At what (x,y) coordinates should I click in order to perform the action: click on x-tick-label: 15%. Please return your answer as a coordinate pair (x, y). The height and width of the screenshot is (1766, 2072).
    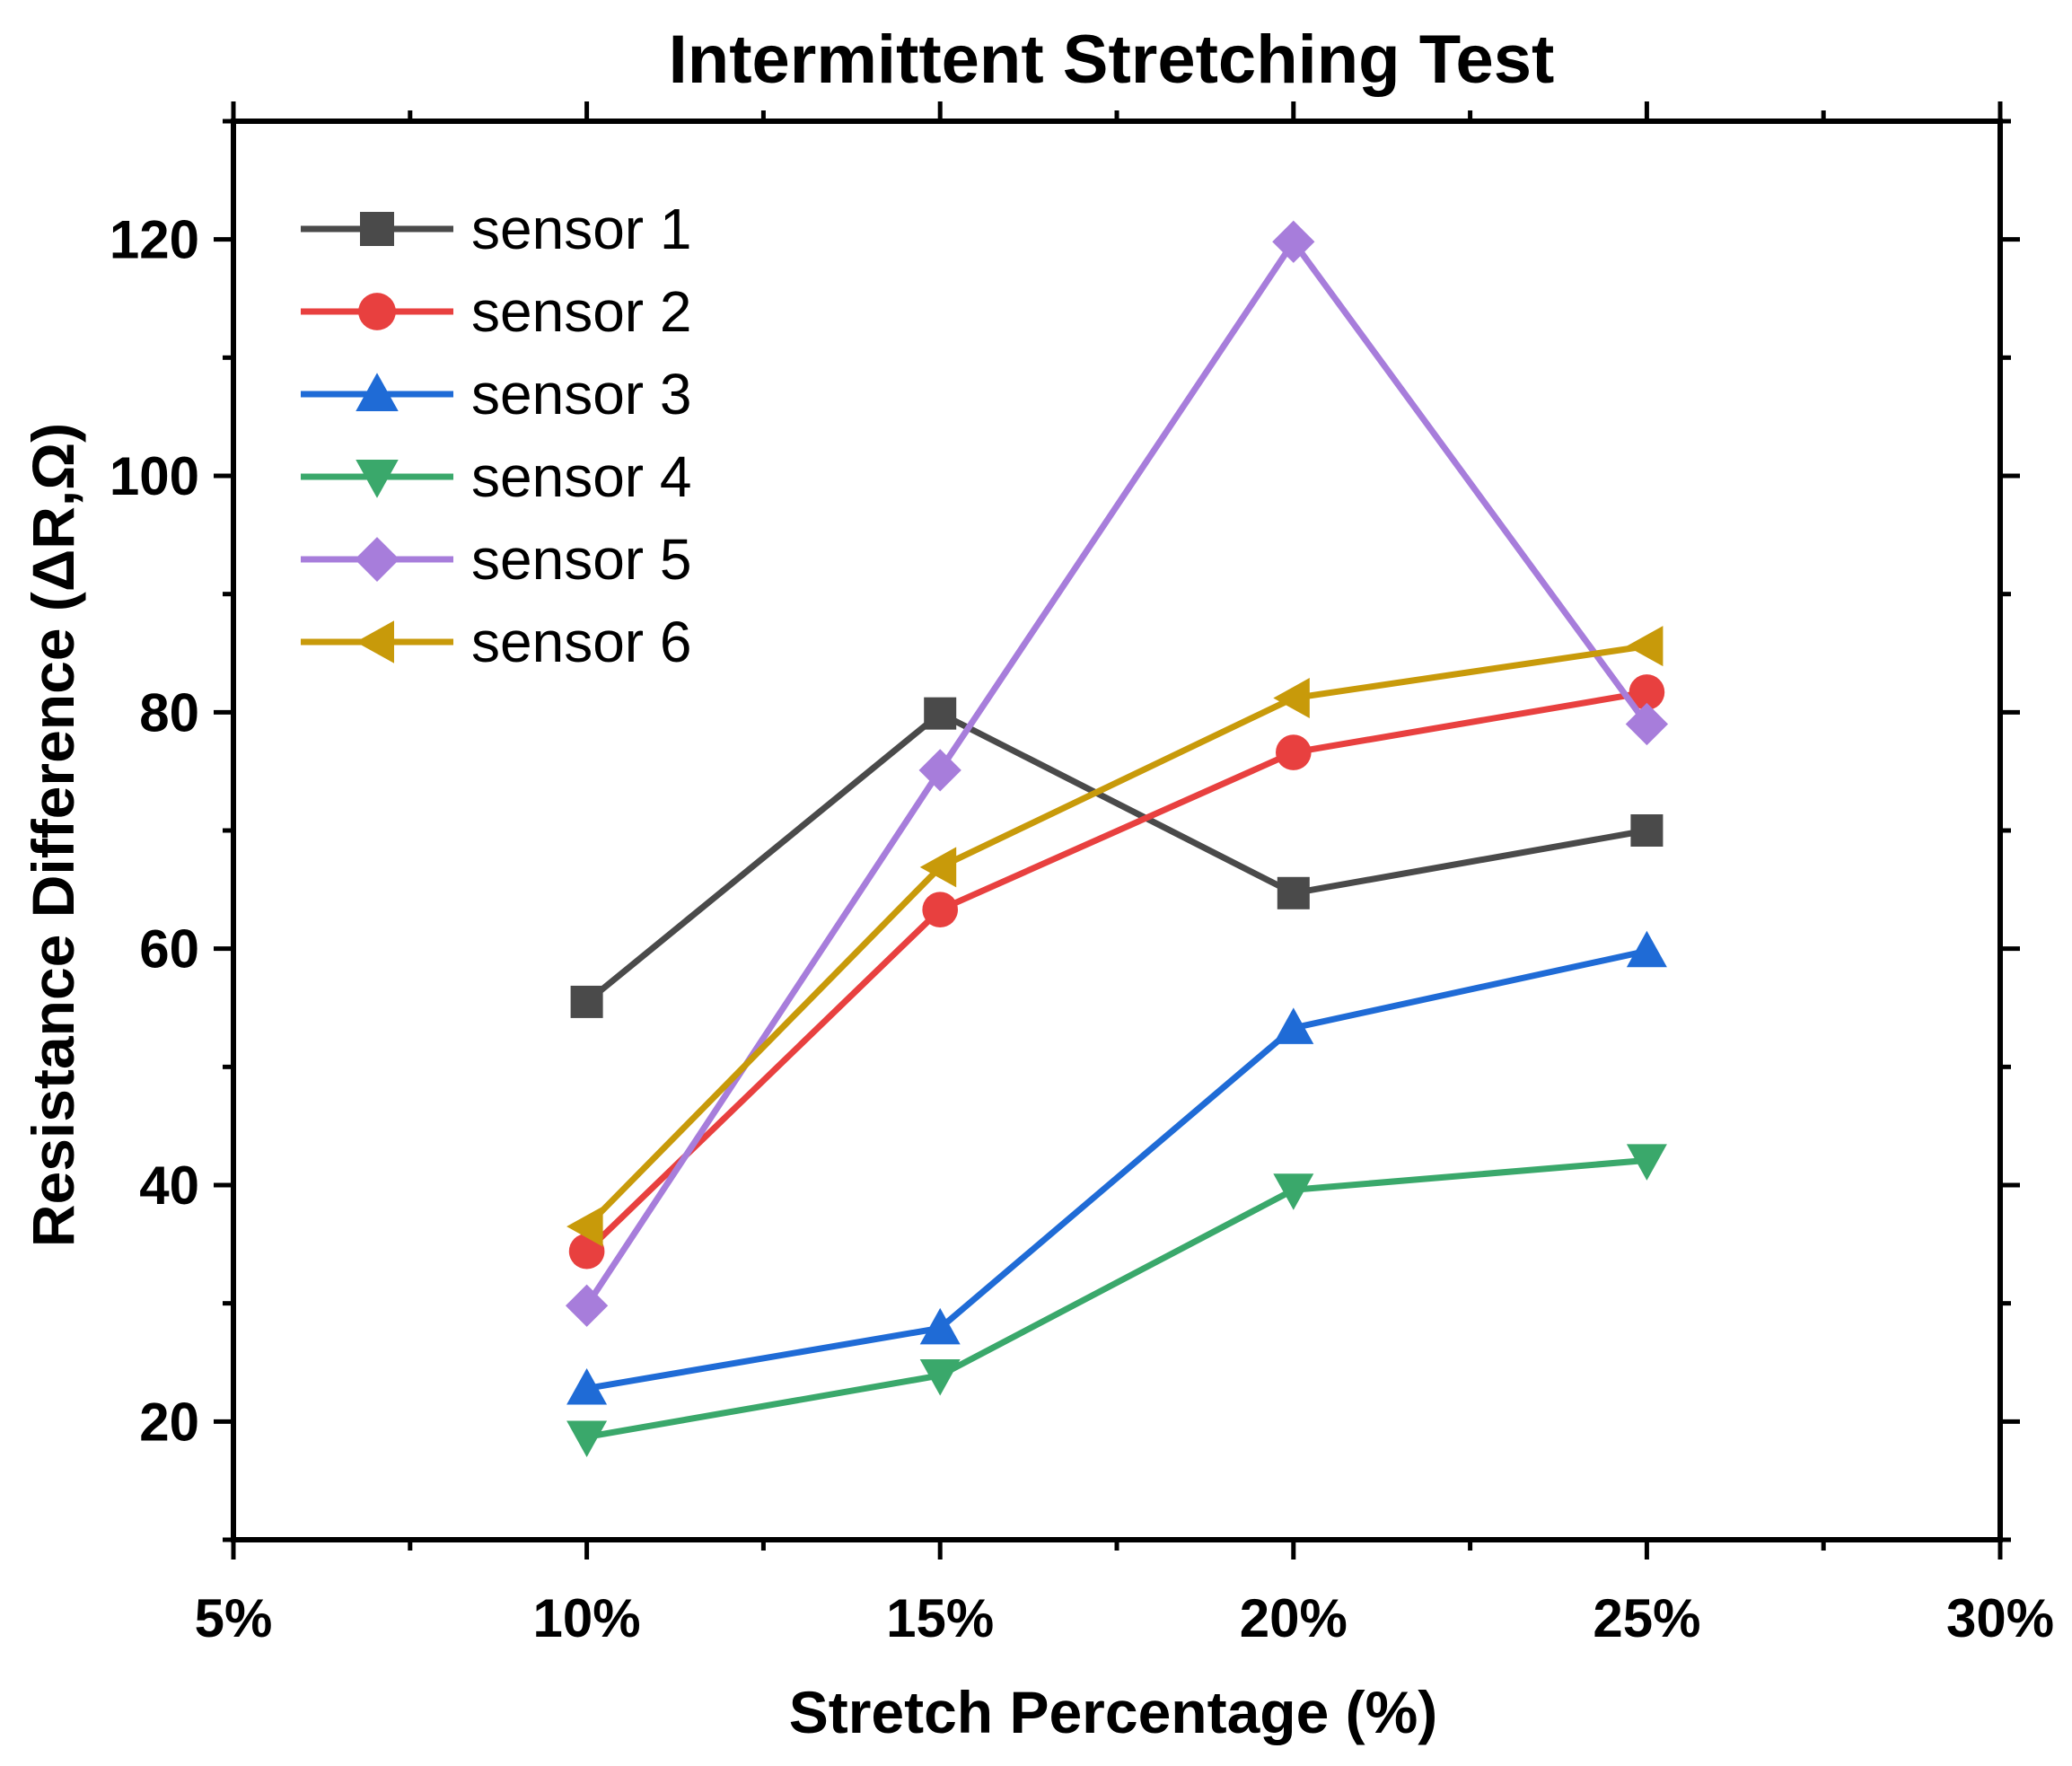
    Looking at the image, I should click on (940, 1618).